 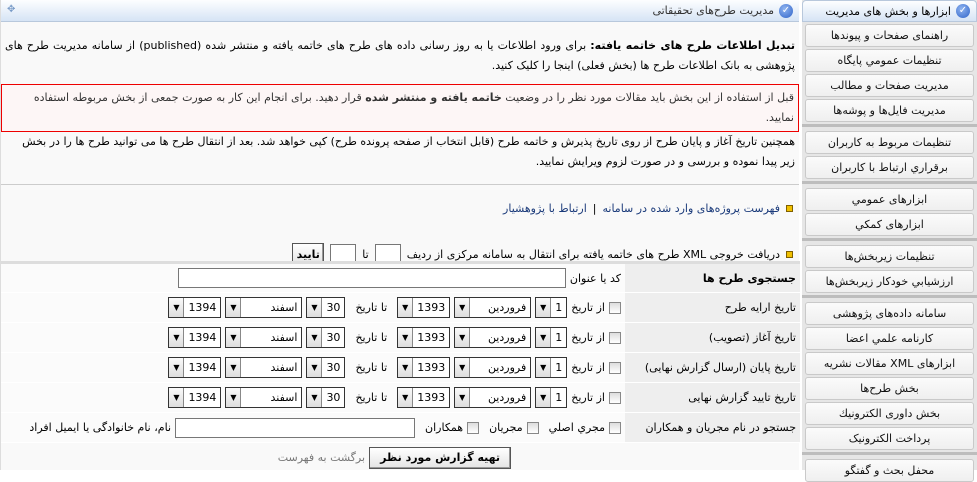 I want to click on sidebar-item: ابزارهای کمکي, so click(x=889, y=224).